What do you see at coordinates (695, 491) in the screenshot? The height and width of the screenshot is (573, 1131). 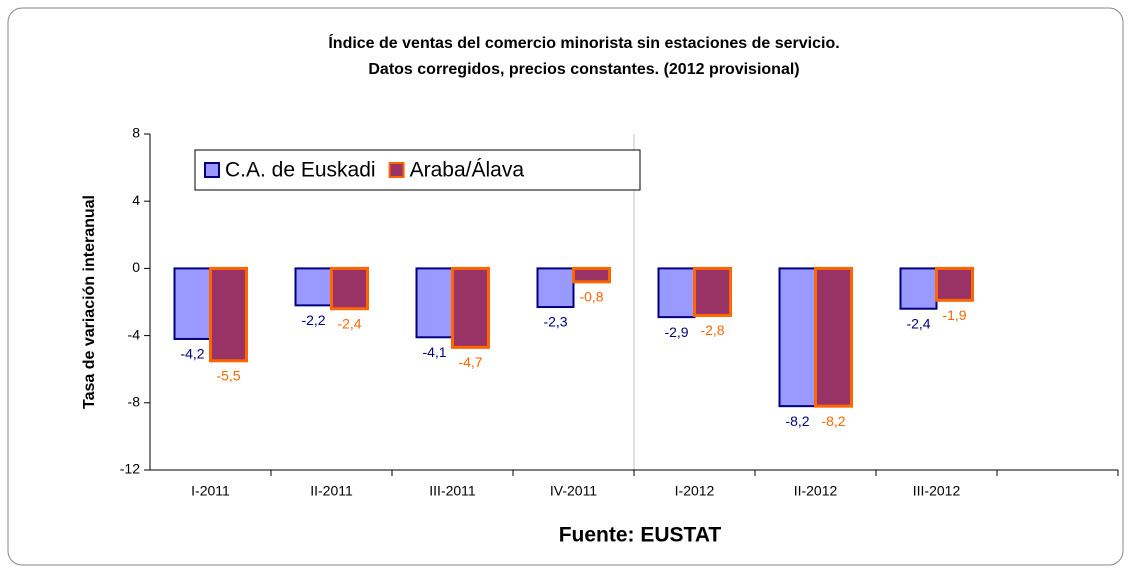 I see `x-tick-label: I-2012` at bounding box center [695, 491].